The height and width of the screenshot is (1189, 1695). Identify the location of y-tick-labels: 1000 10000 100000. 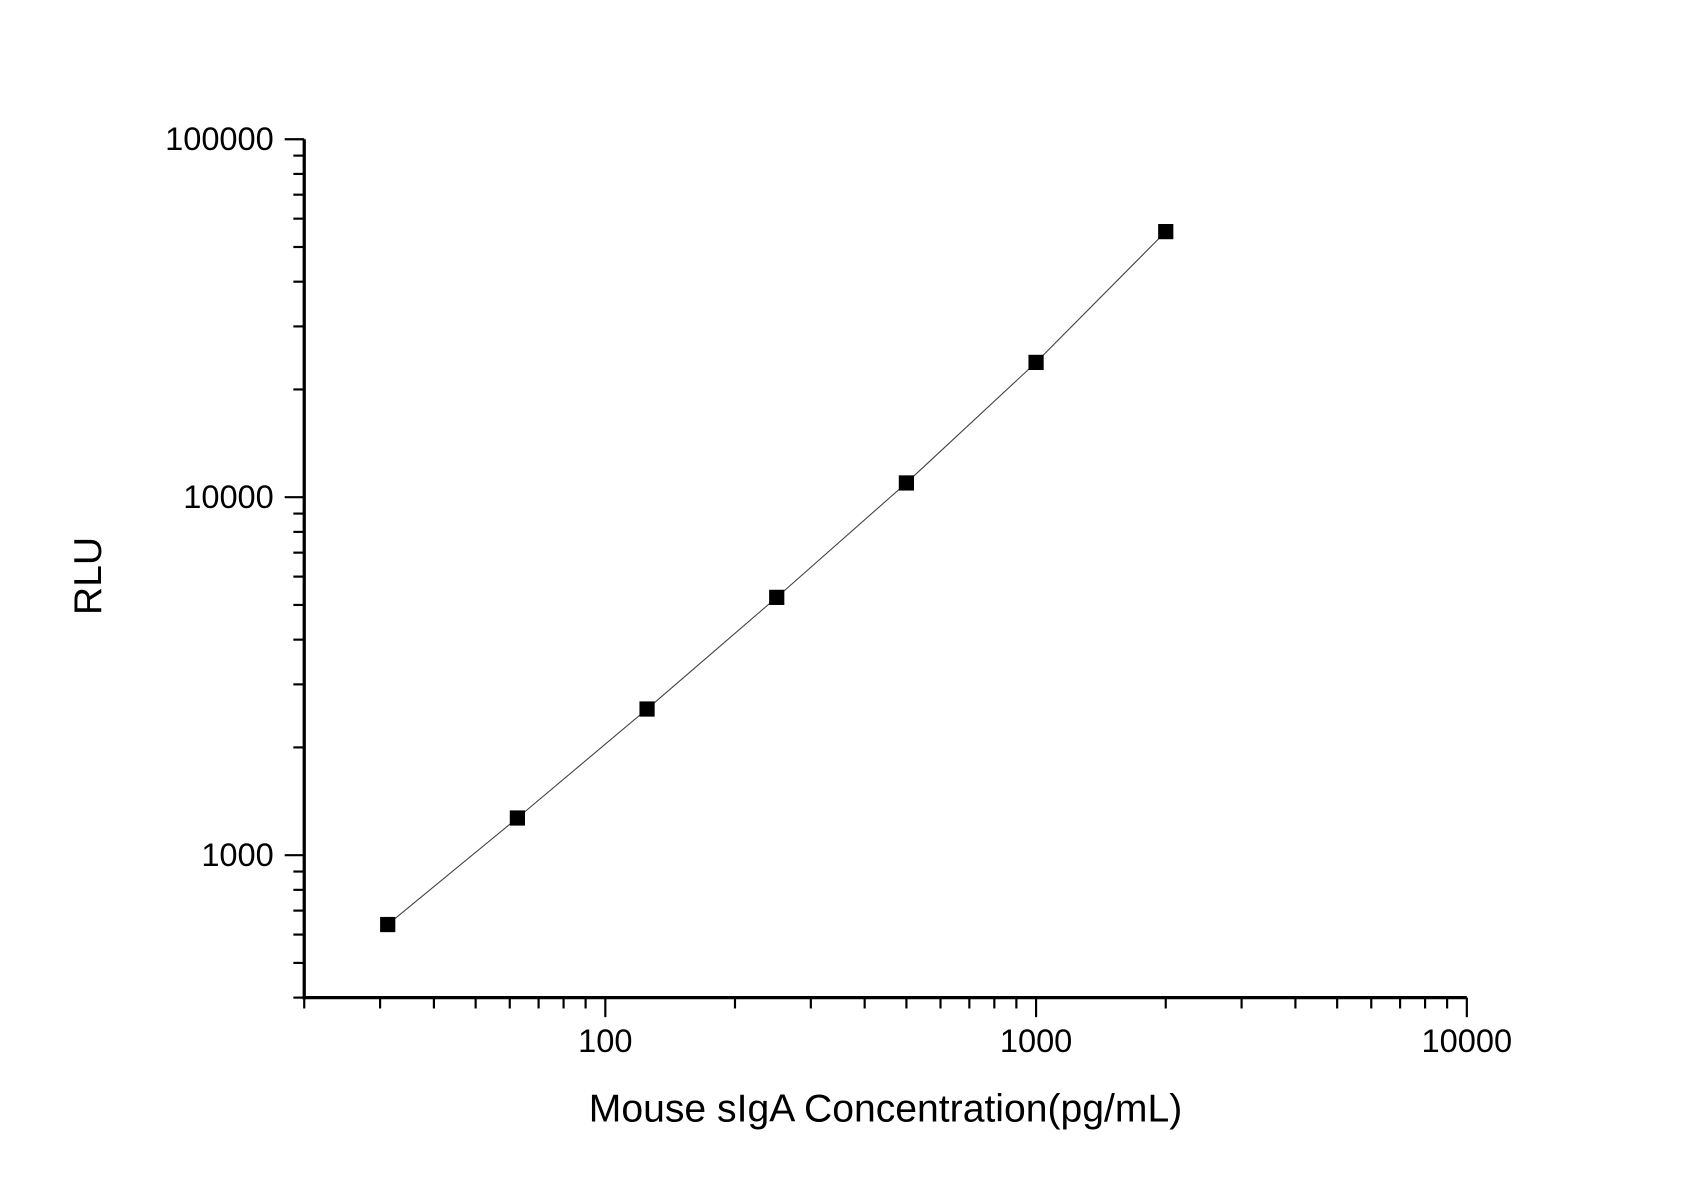
(219, 496).